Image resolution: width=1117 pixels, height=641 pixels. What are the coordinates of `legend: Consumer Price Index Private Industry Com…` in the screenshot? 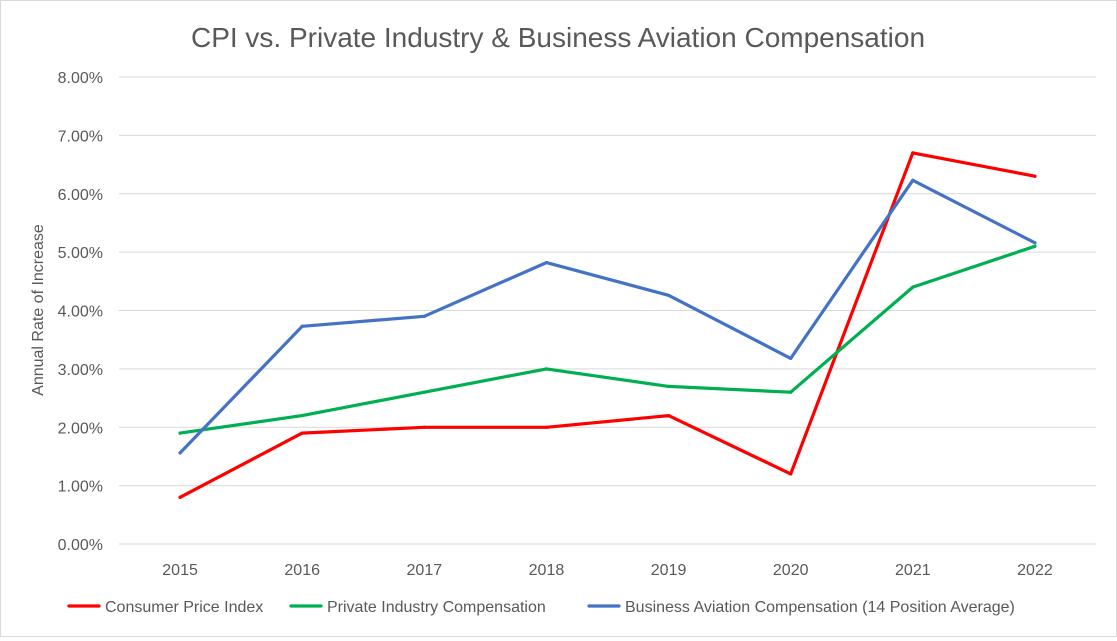 It's located at (541, 607).